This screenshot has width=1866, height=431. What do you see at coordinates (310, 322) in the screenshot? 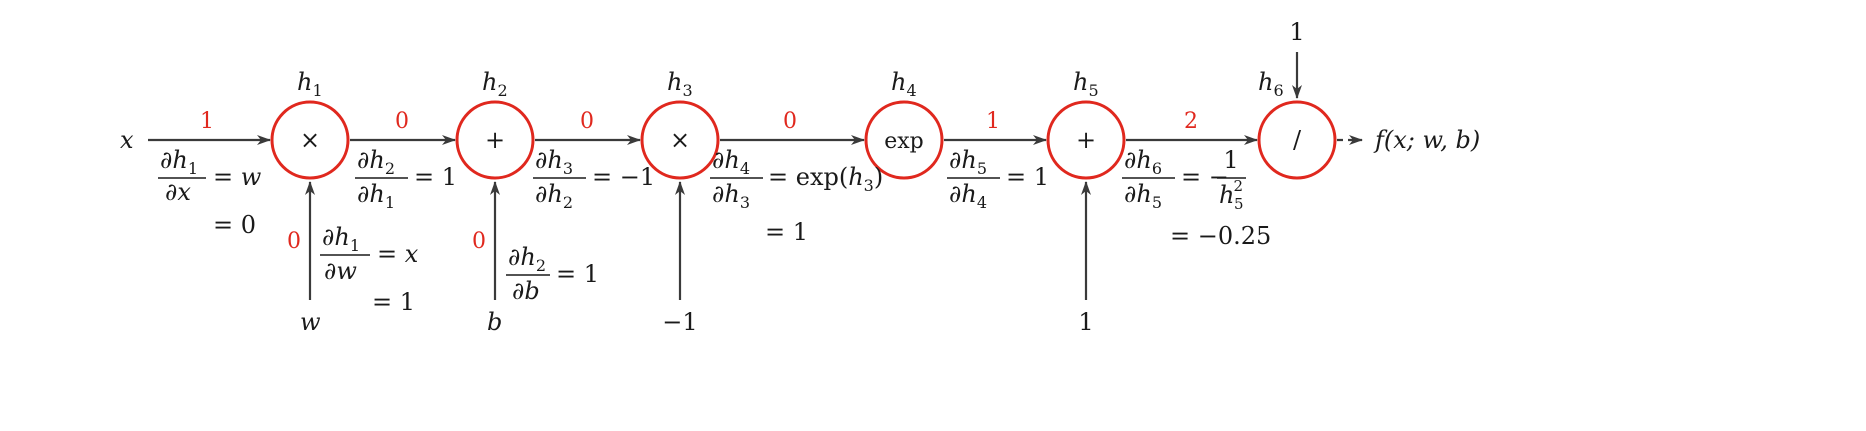
I see `input-w: w` at bounding box center [310, 322].